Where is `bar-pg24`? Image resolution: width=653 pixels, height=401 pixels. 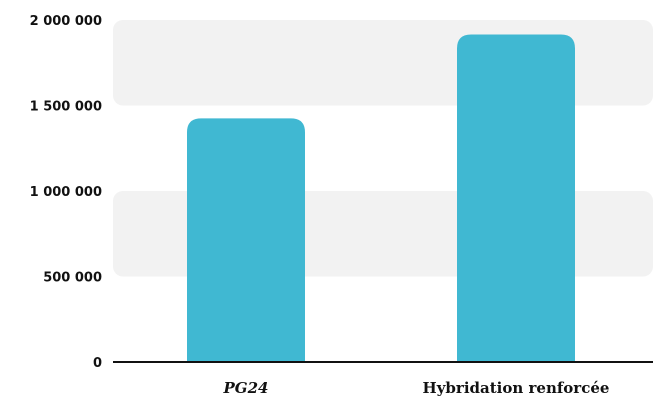 bar-pg24 is located at coordinates (246, 240).